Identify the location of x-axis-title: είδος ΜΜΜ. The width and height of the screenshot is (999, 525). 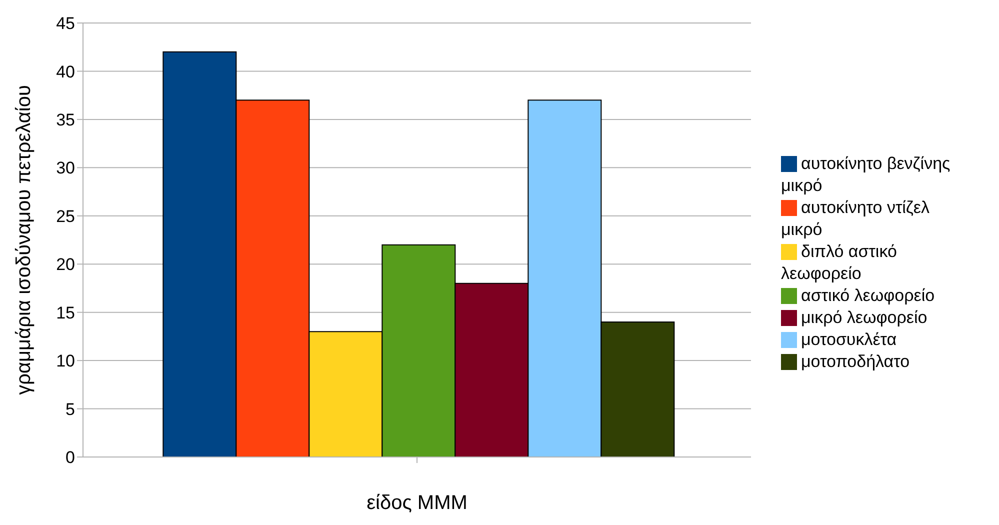
(417, 503).